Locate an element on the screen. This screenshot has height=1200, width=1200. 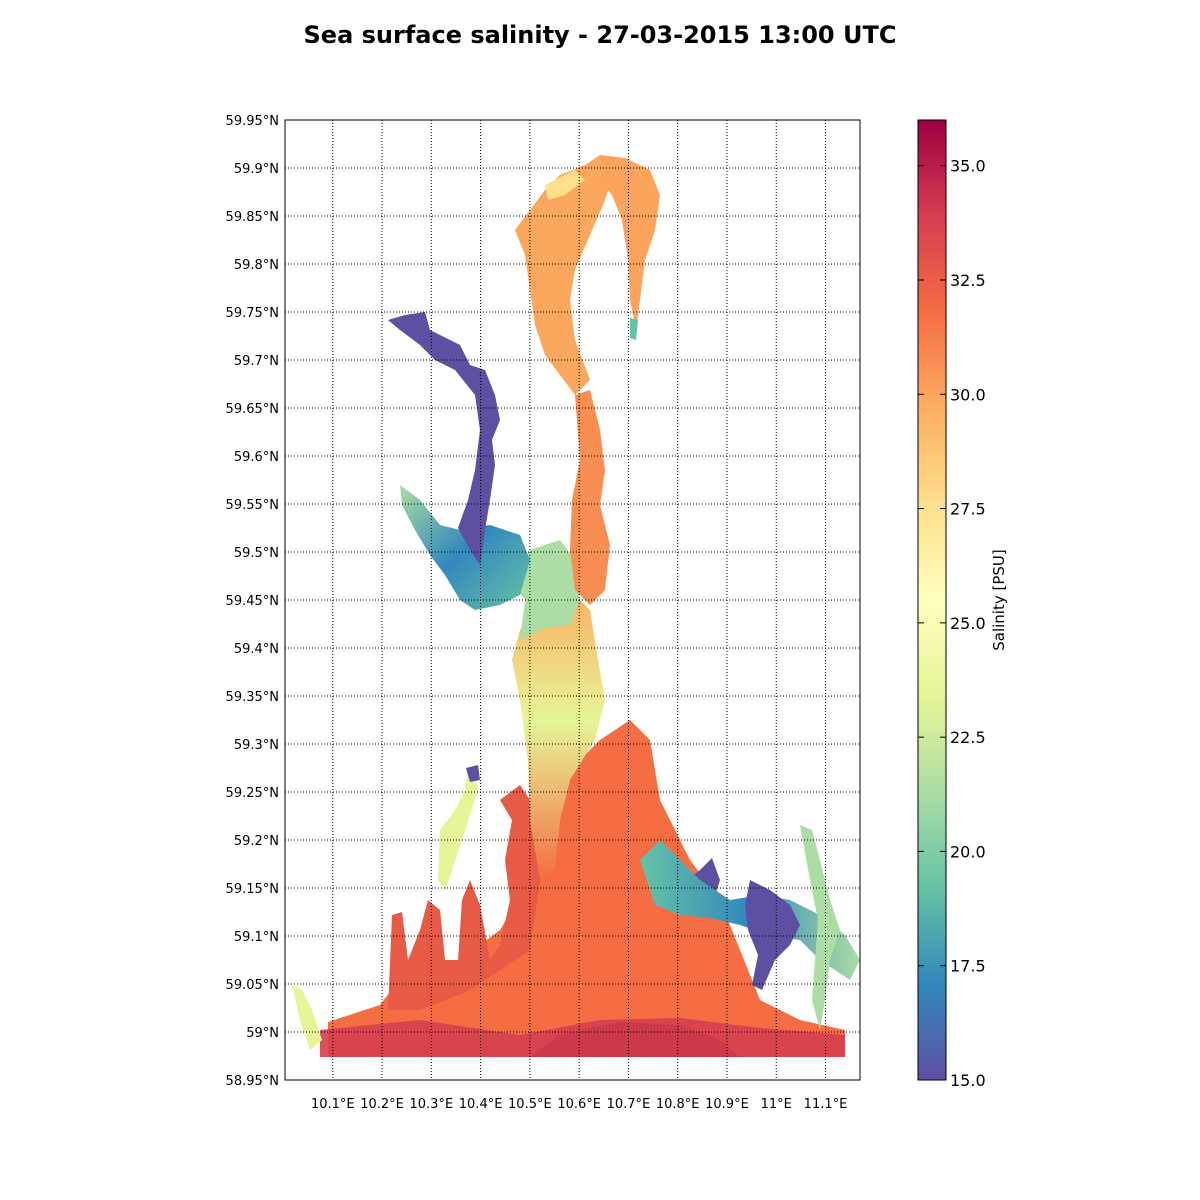
y-tick-label: 59.25°N is located at coordinates (252, 793).